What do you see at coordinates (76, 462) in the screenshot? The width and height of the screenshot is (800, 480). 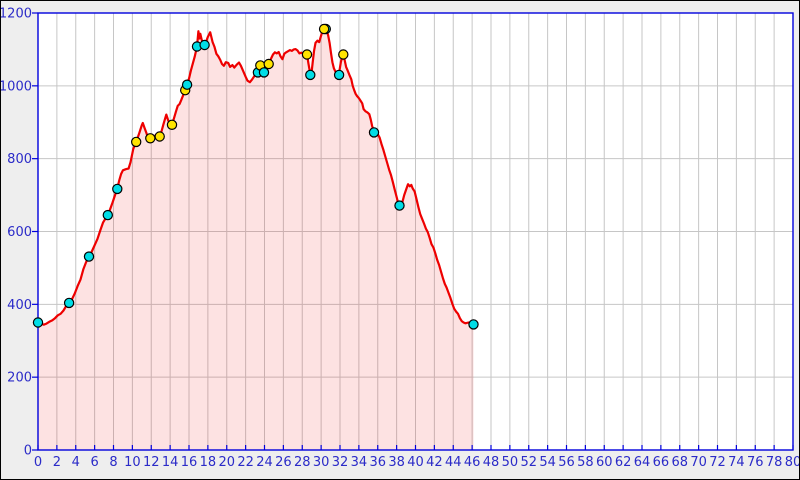 I see `x-tick-label: 4` at bounding box center [76, 462].